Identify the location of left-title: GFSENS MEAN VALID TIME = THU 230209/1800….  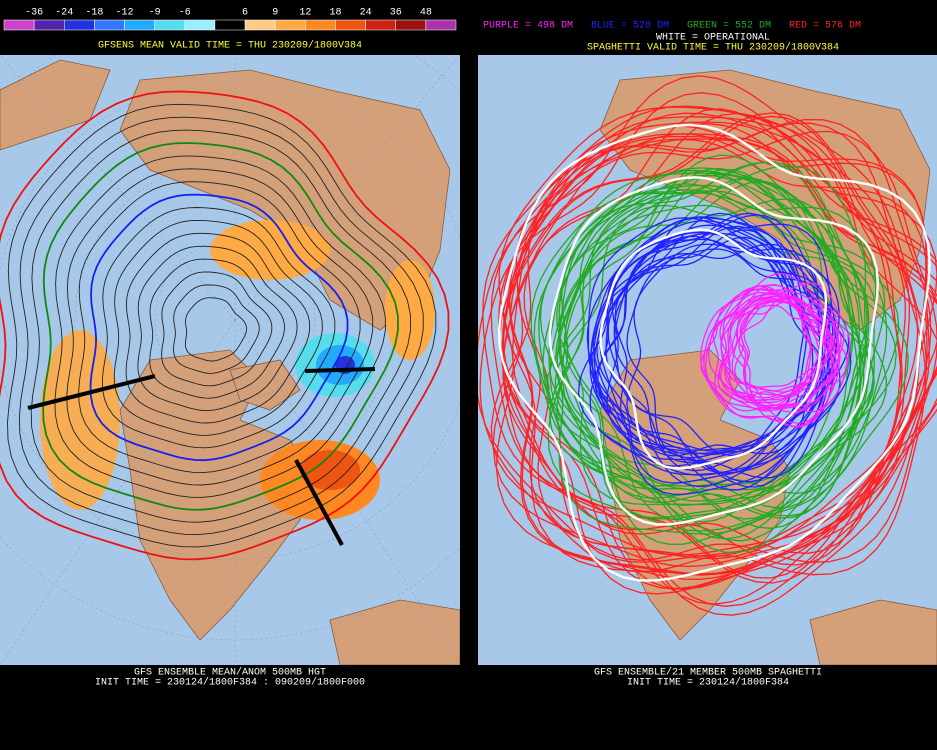
(230, 46).